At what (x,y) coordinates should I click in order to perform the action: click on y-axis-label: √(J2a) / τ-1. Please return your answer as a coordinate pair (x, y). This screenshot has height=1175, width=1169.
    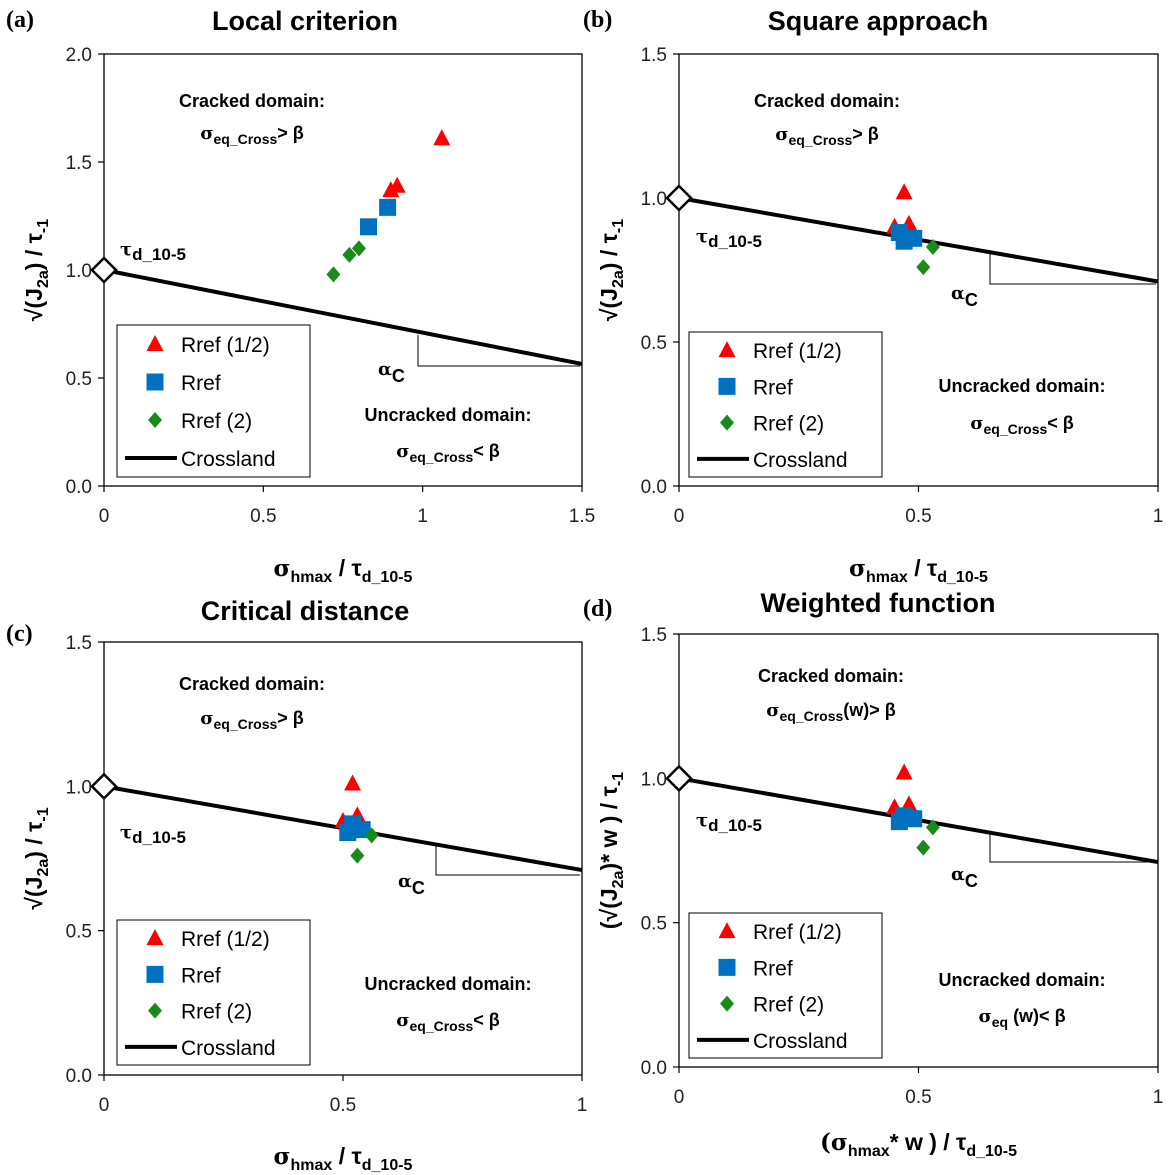
    Looking at the image, I should click on (611, 270).